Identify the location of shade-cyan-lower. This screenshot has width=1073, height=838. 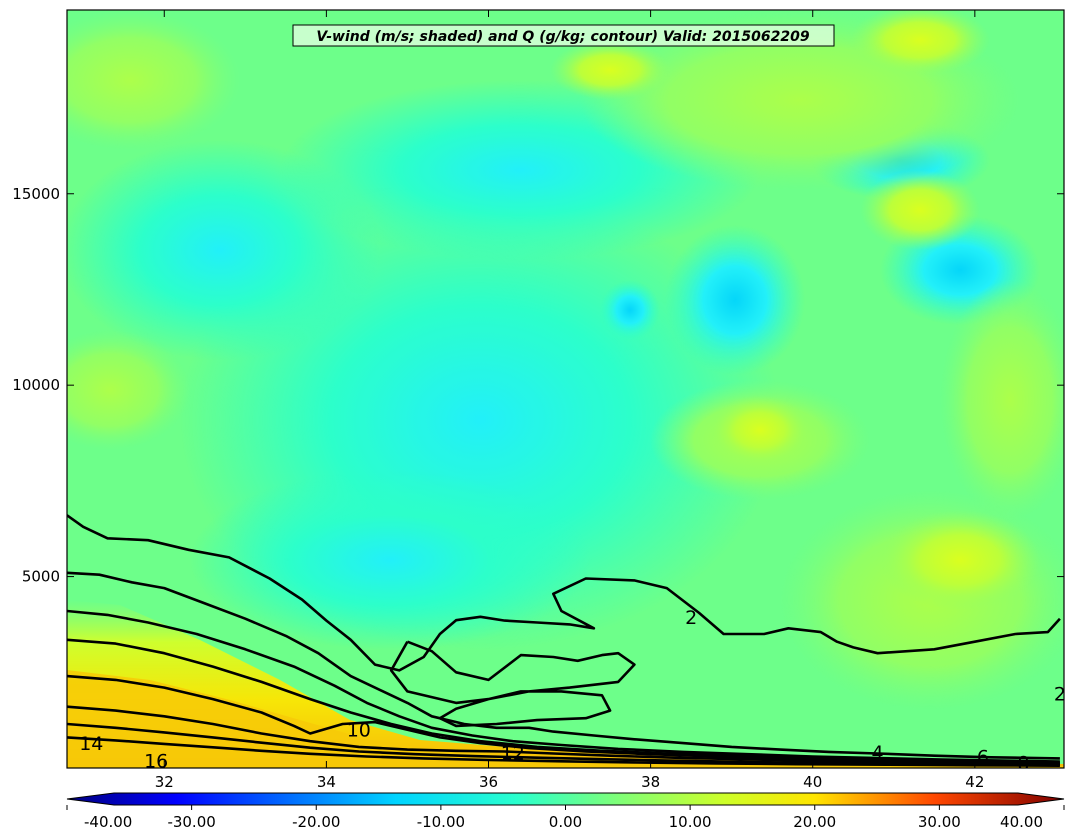
(390, 560).